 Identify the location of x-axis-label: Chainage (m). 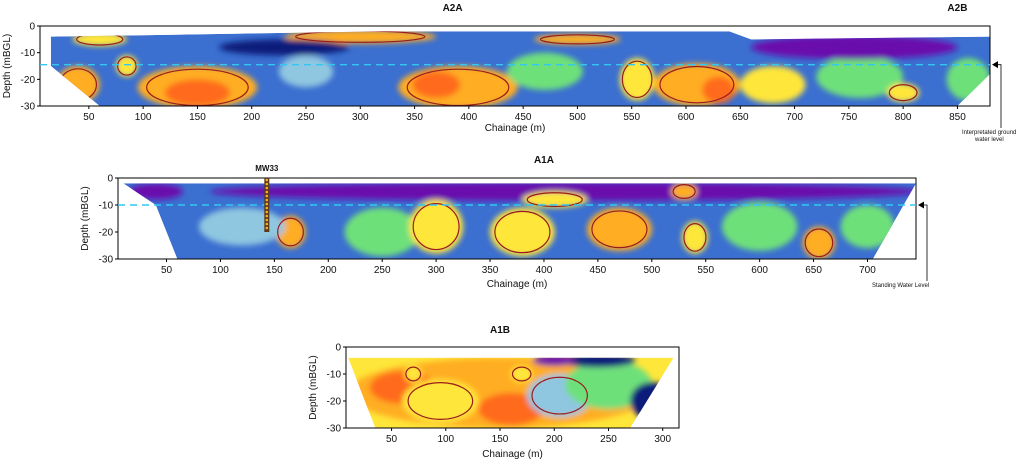
(517, 284).